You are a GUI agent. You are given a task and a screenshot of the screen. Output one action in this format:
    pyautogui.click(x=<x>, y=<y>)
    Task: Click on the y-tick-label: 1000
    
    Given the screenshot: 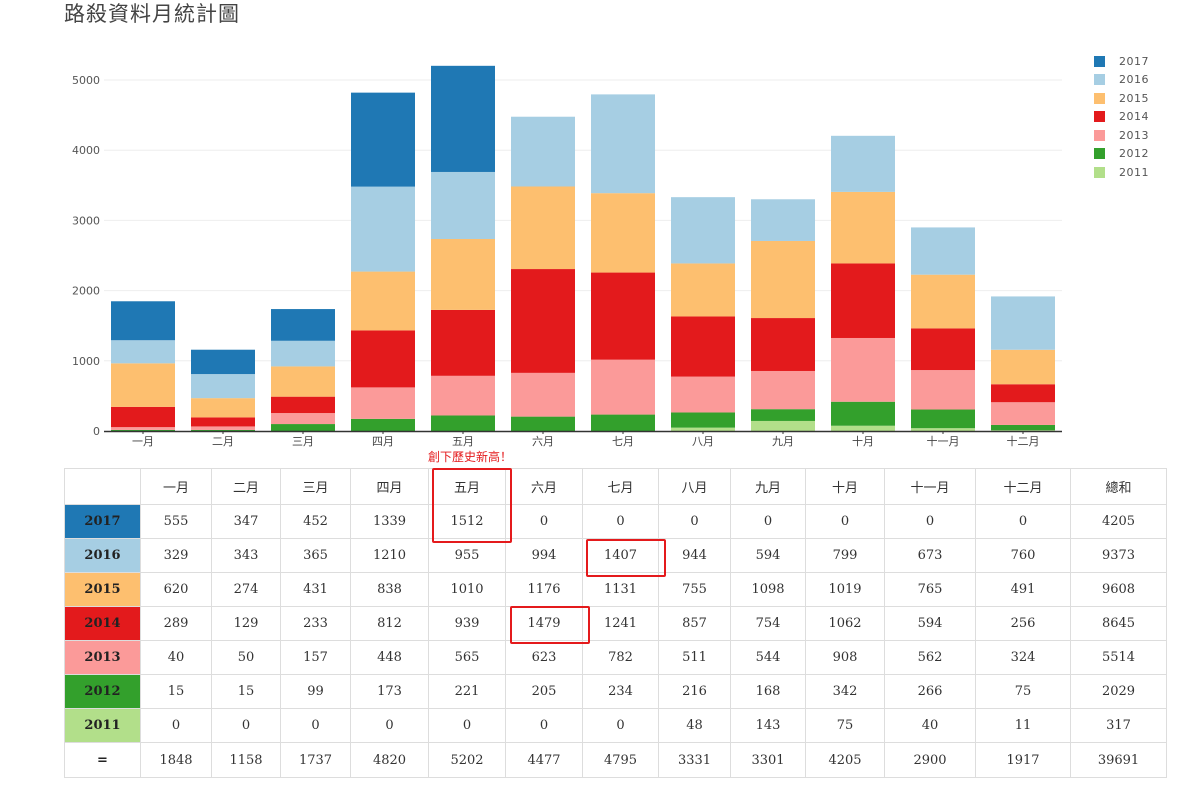 What is the action you would take?
    pyautogui.click(x=86, y=361)
    